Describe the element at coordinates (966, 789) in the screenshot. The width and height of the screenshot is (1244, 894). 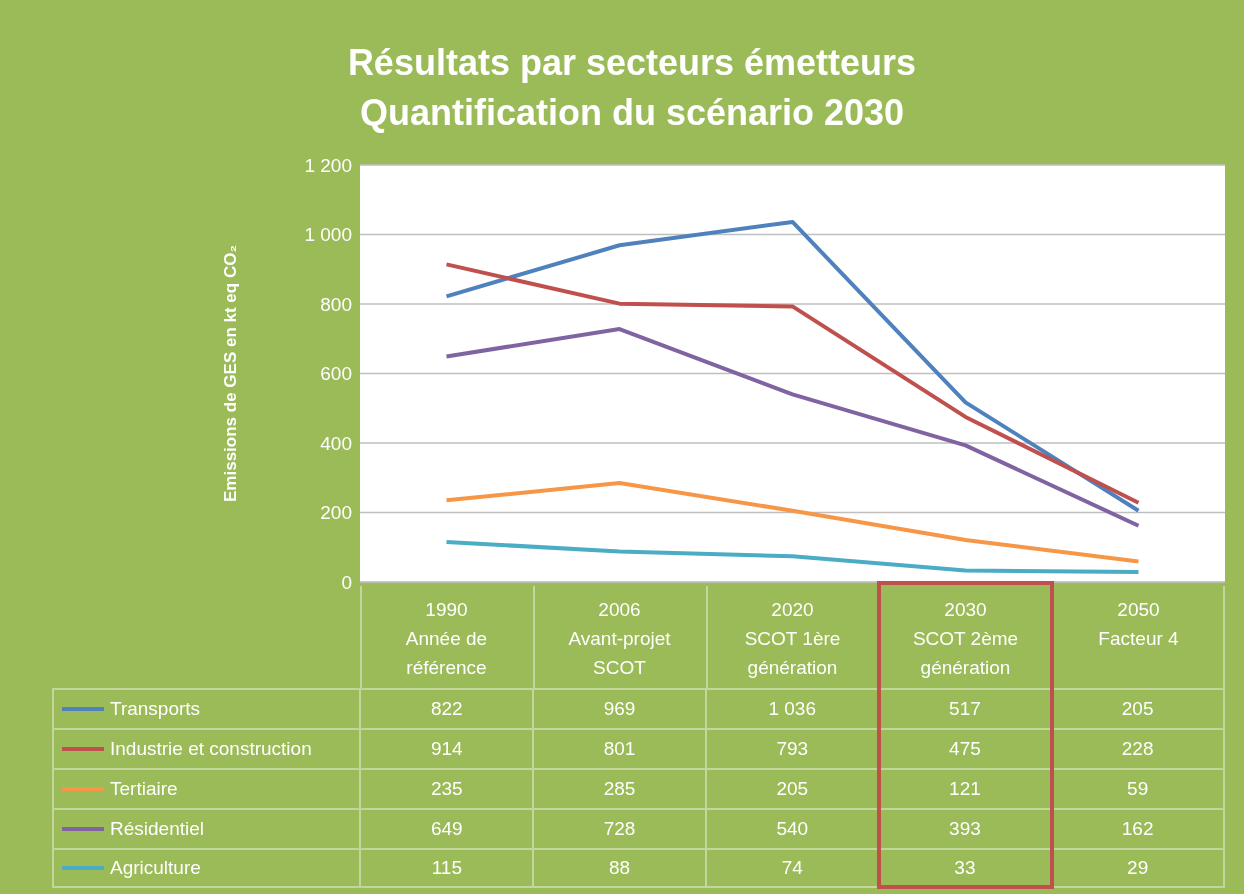
I see `data-label: 121` at that location.